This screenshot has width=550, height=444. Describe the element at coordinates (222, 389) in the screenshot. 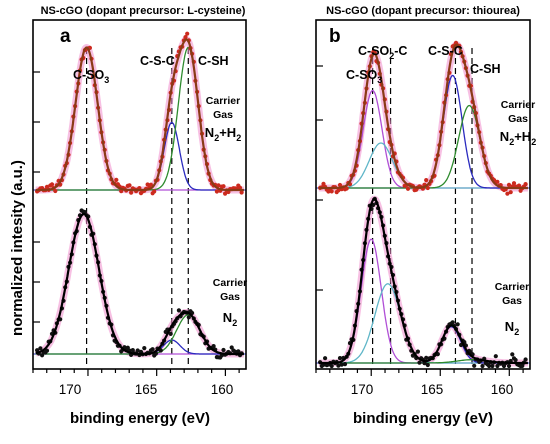

I see `panel-a-xtick-160: 160` at that location.